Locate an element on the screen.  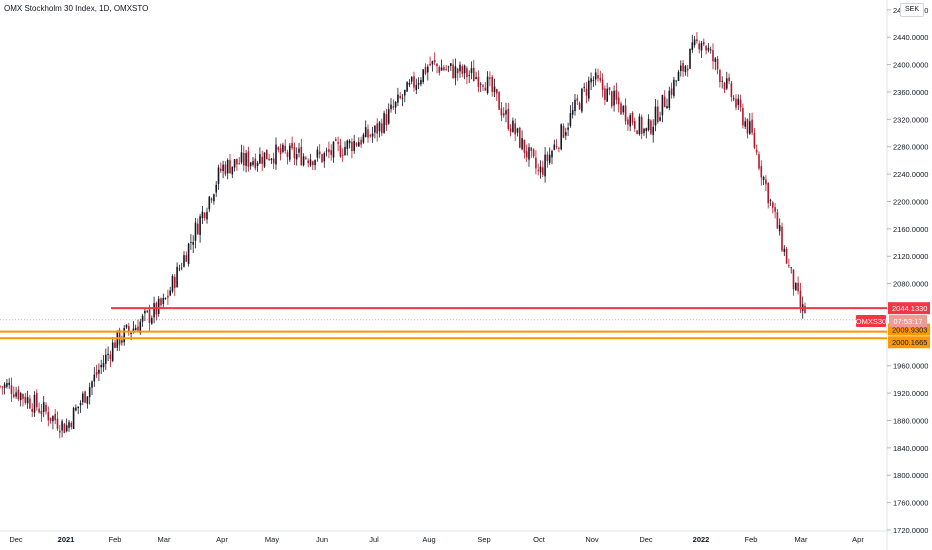
x-tick-label: 2022 is located at coordinates (701, 539).